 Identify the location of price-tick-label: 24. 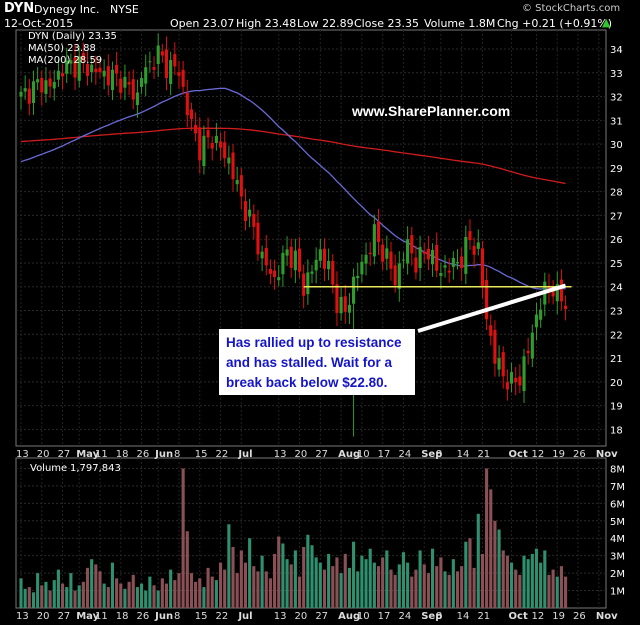
(616, 288).